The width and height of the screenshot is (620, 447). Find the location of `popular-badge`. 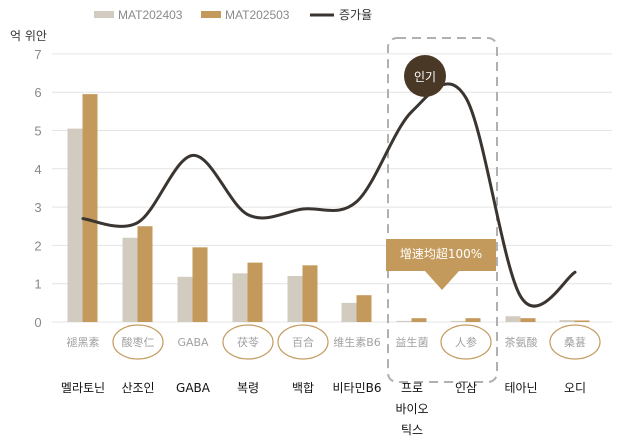

popular-badge is located at coordinates (425, 76).